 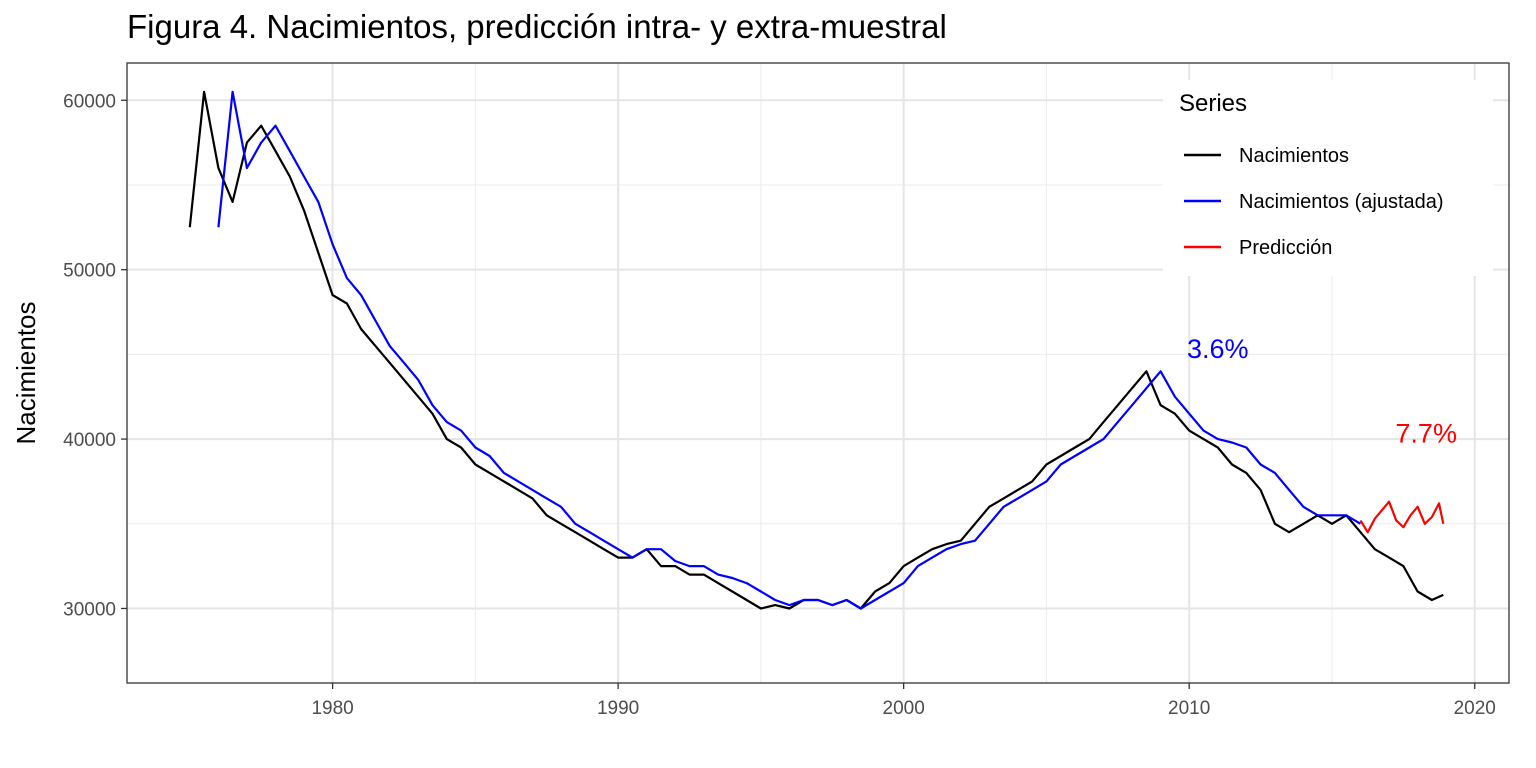 What do you see at coordinates (1475, 708) in the screenshot?
I see `x-tick-label: 2020` at bounding box center [1475, 708].